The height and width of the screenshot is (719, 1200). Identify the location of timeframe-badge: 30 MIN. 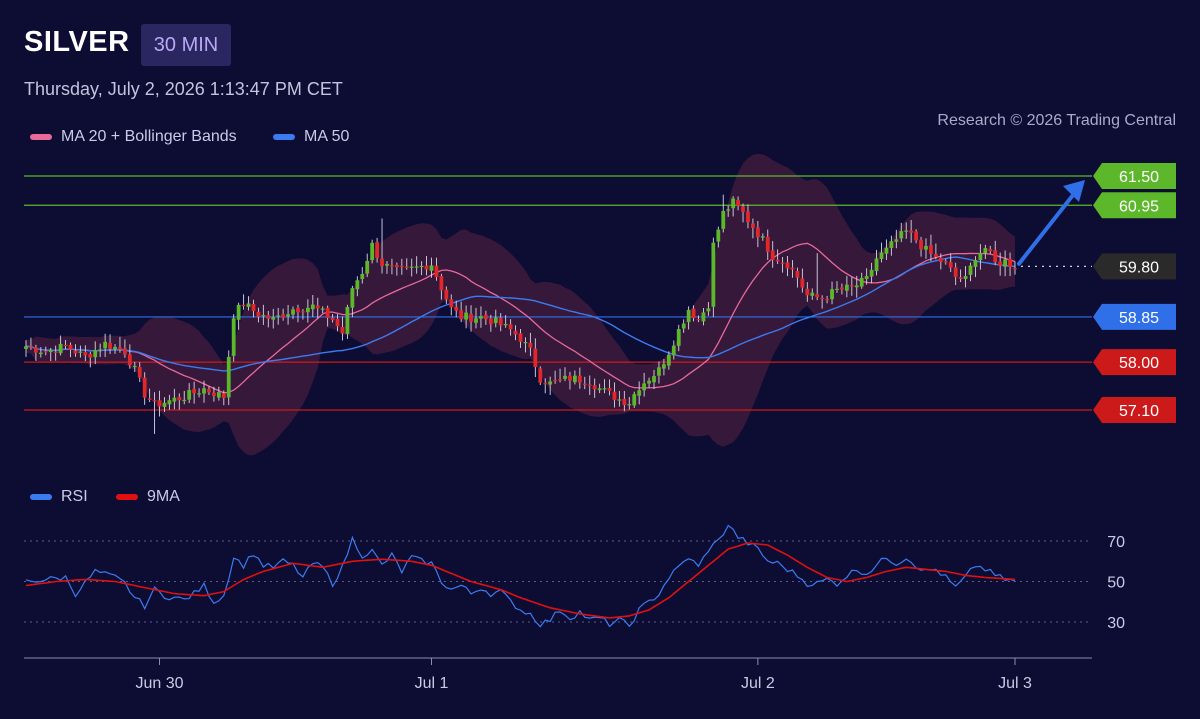
(186, 45).